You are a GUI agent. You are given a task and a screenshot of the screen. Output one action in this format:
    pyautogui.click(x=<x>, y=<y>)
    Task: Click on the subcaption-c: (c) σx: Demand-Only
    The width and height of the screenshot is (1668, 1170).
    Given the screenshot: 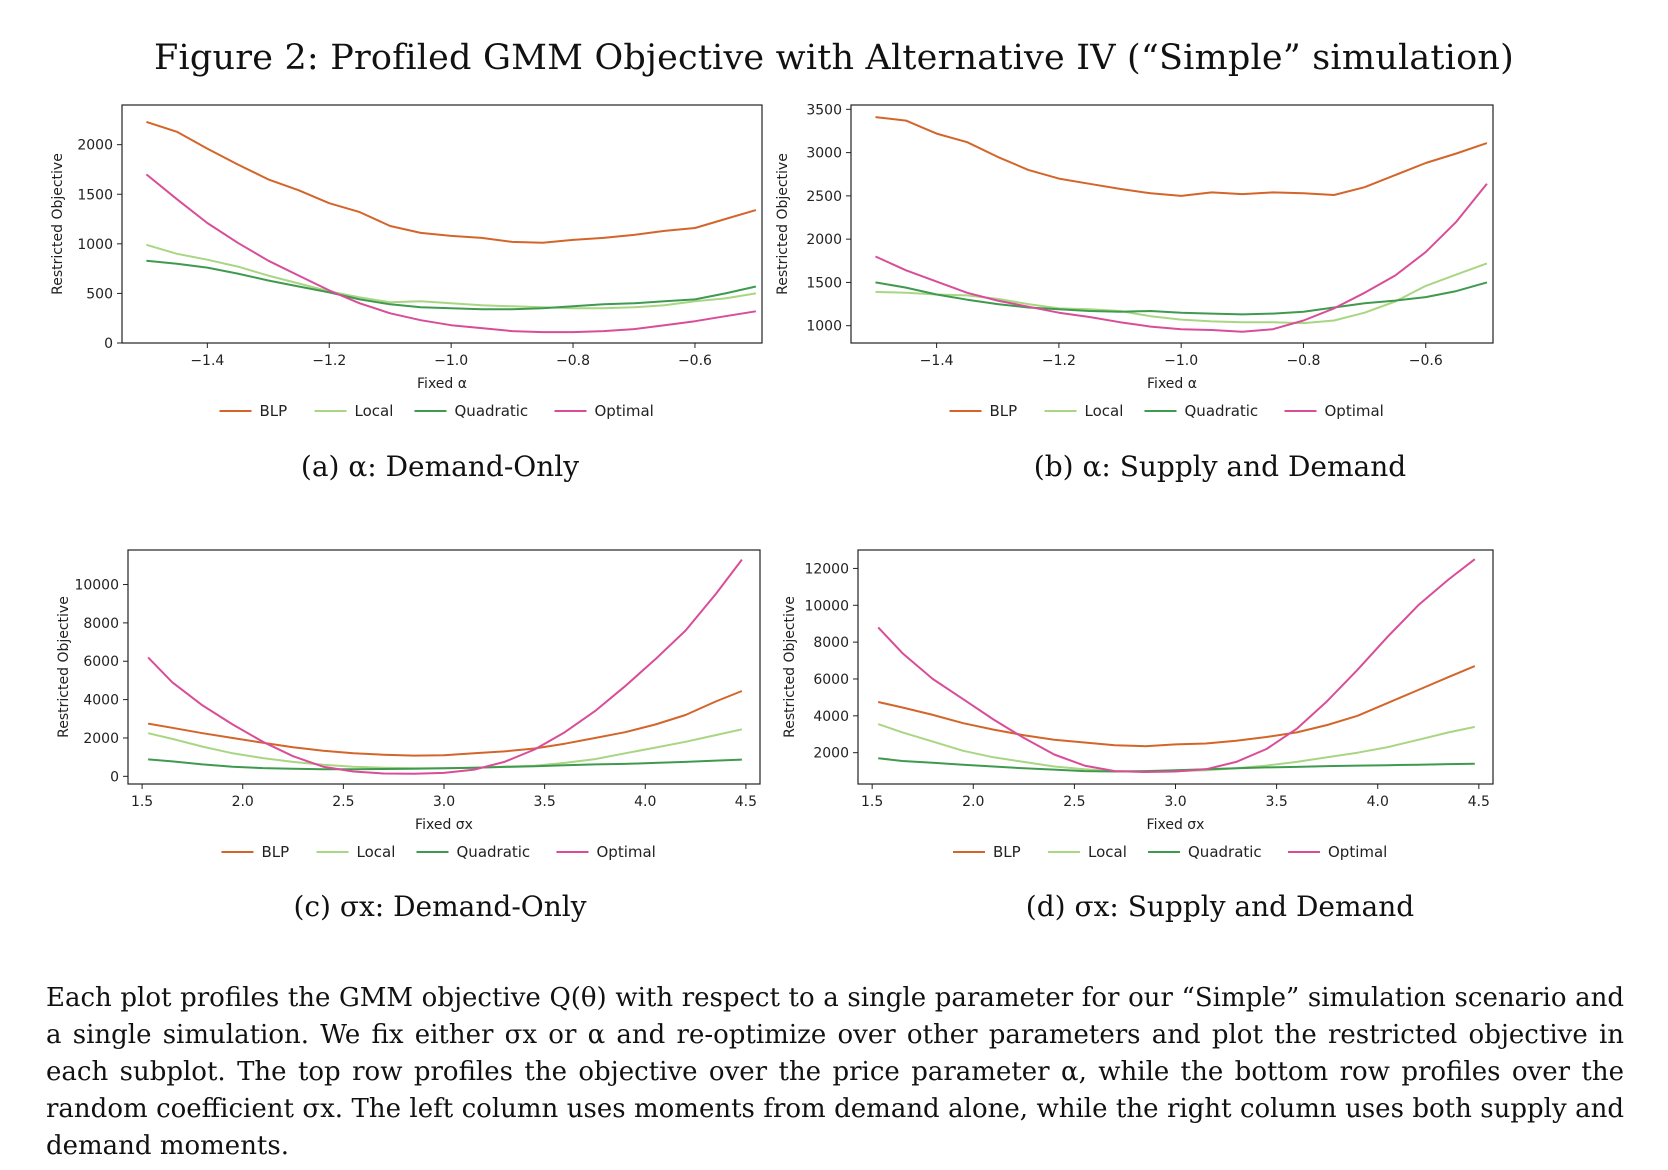 What is the action you would take?
    pyautogui.click(x=440, y=906)
    